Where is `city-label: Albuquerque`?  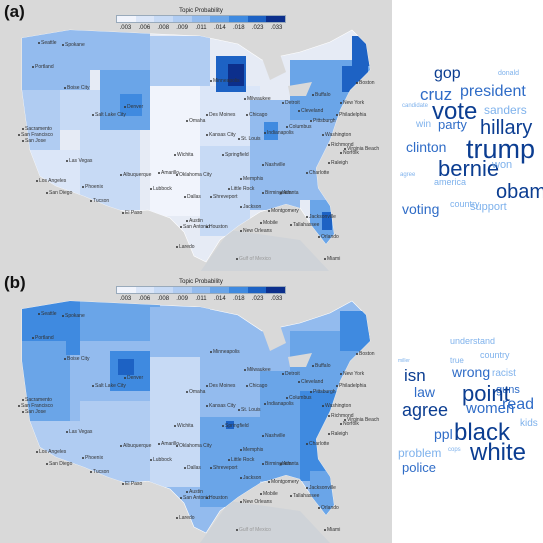
city-label: Albuquerque is located at coordinates (135, 446).